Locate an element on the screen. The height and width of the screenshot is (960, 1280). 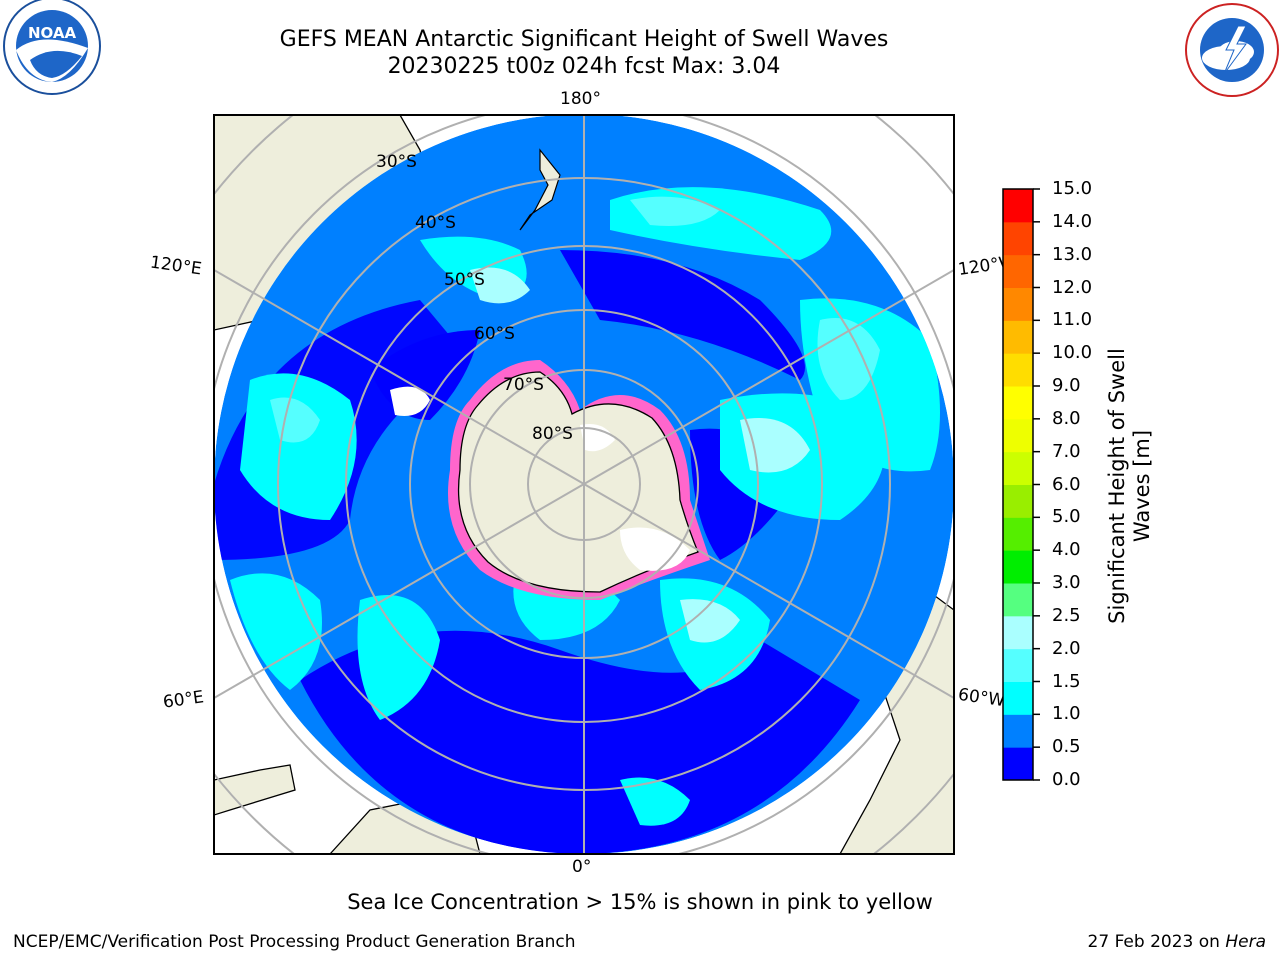
colorbar-tick: 2.5 is located at coordinates (1066, 615).